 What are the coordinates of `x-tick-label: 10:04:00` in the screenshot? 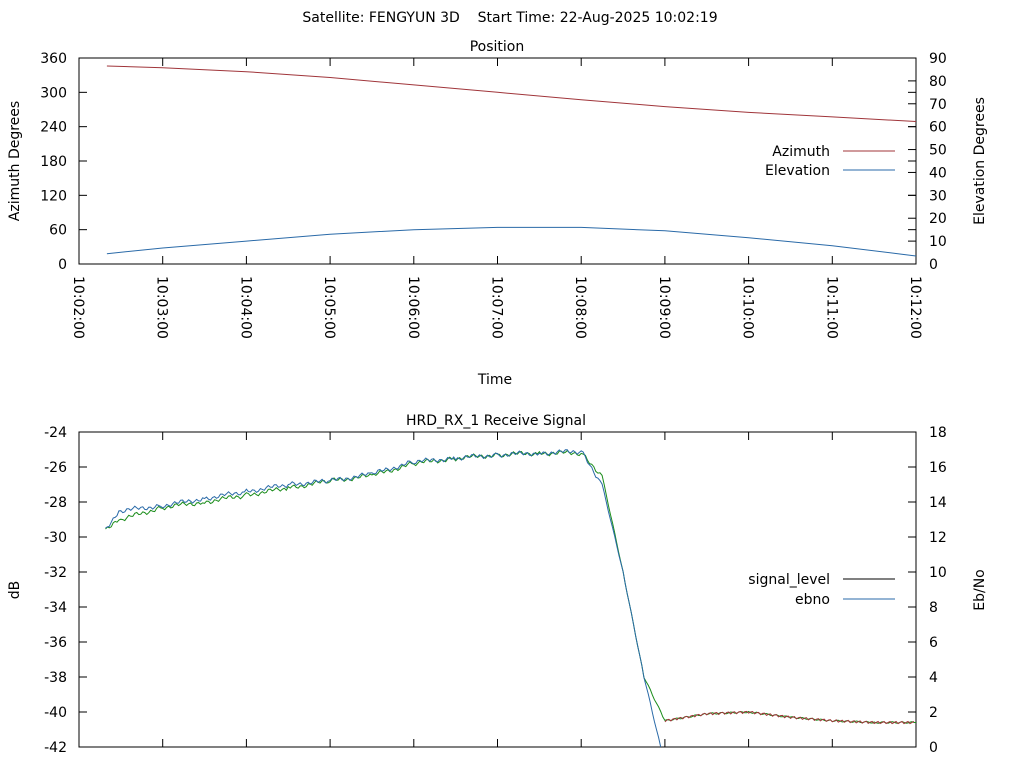 It's located at (245, 307).